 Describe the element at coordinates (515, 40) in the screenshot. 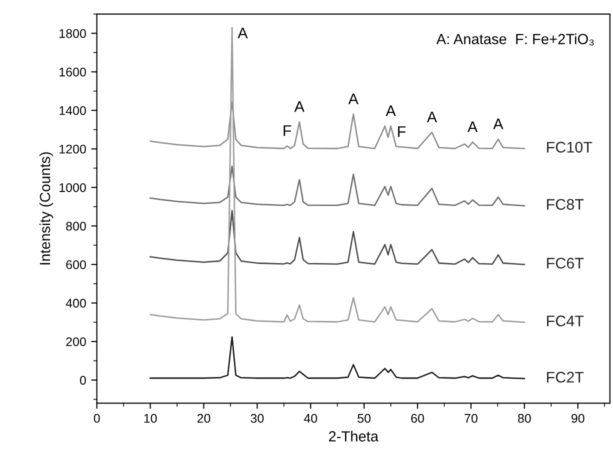

I see `annotation: A: Anatase F: Fe+2TiO₃` at that location.